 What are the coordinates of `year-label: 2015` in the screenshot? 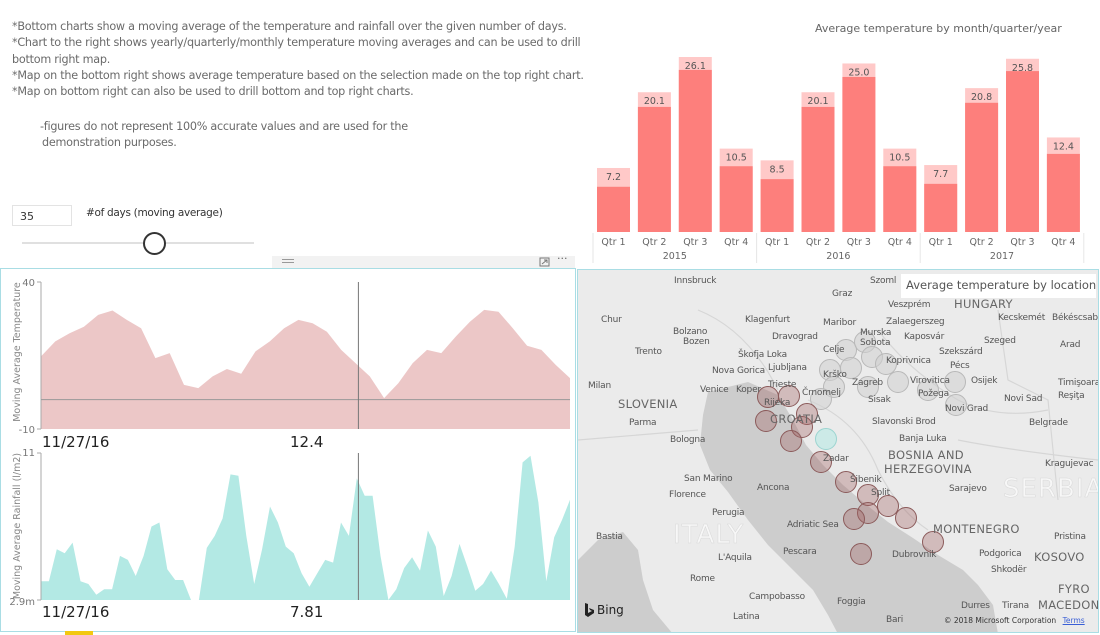 It's located at (675, 256).